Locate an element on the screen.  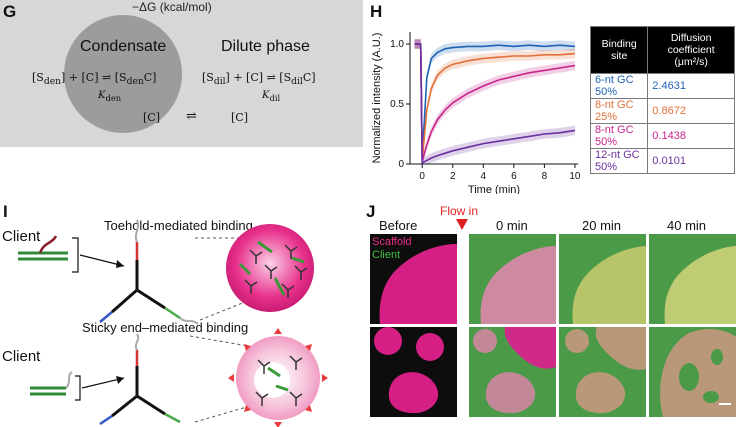
condensate-label: Condensate is located at coordinates (123, 46).